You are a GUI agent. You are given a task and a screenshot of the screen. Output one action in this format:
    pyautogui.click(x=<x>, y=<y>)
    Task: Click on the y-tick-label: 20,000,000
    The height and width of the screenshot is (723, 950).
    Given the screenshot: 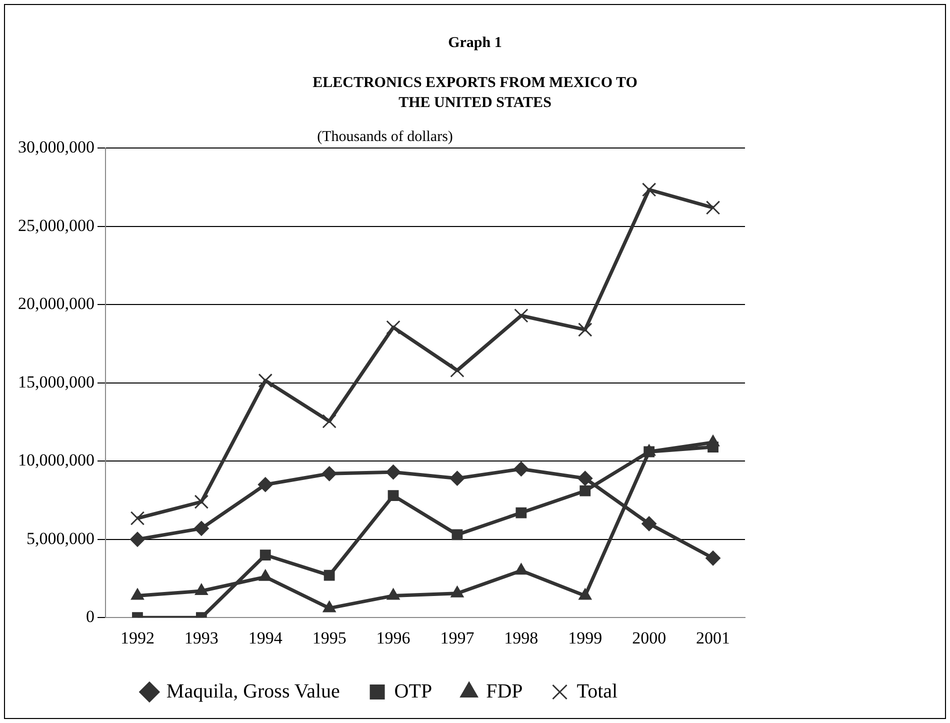 What is the action you would take?
    pyautogui.click(x=56, y=304)
    